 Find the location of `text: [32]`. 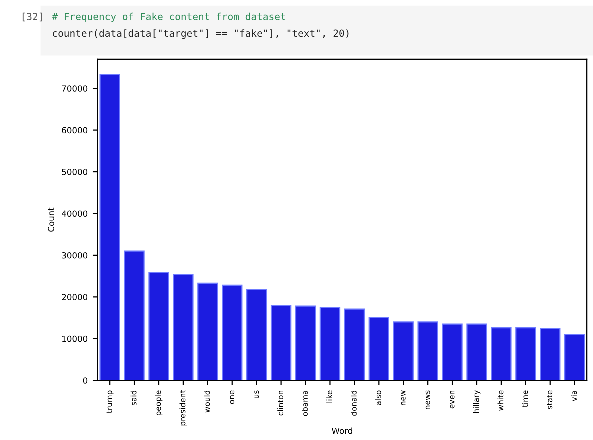

text: [32] is located at coordinates (32, 17).